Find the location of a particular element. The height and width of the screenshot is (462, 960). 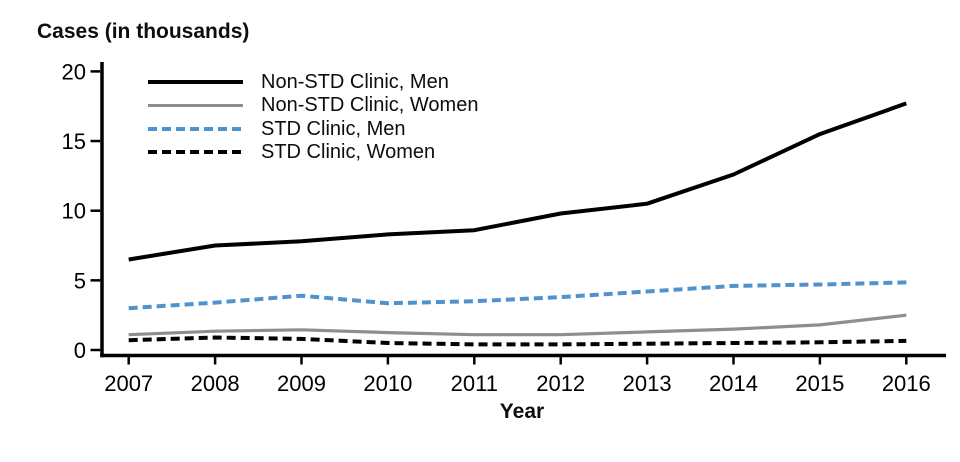

y-tick-label: 20 is located at coordinates (74, 71).